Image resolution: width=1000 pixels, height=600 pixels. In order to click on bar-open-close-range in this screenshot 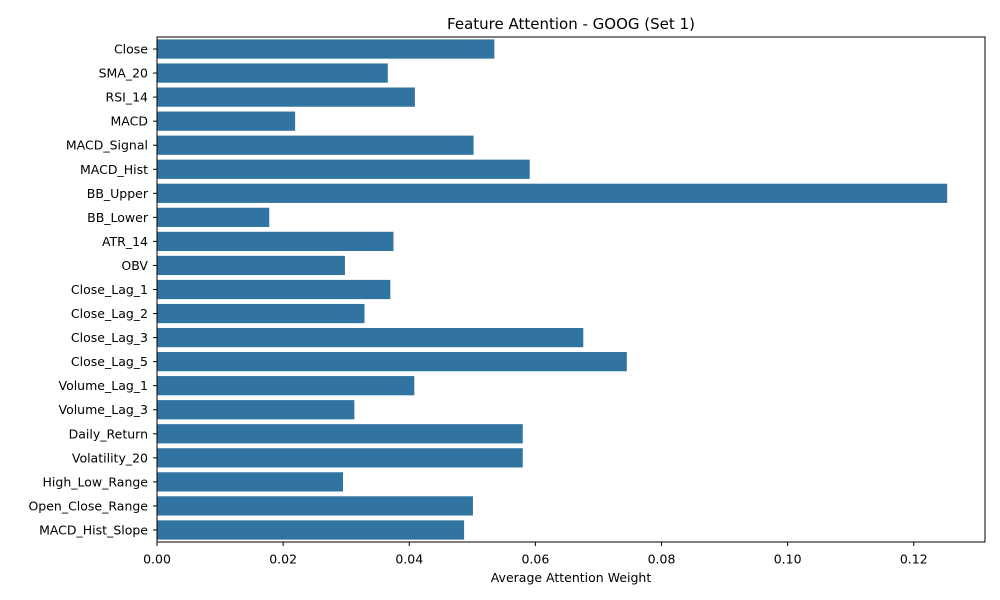, I will do `click(315, 506)`.